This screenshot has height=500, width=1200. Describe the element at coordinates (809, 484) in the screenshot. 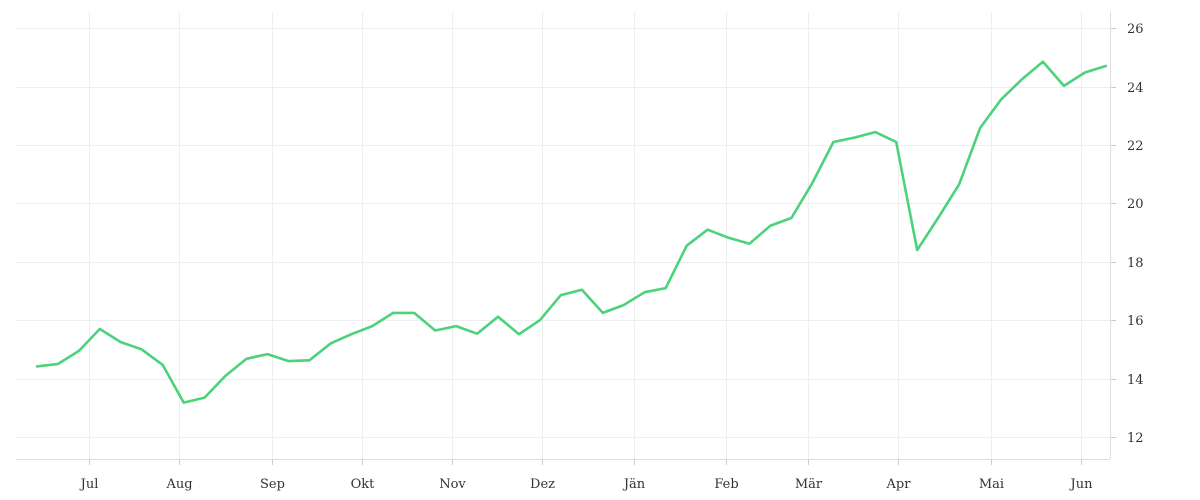

I see `x-tick-label: Mär` at that location.